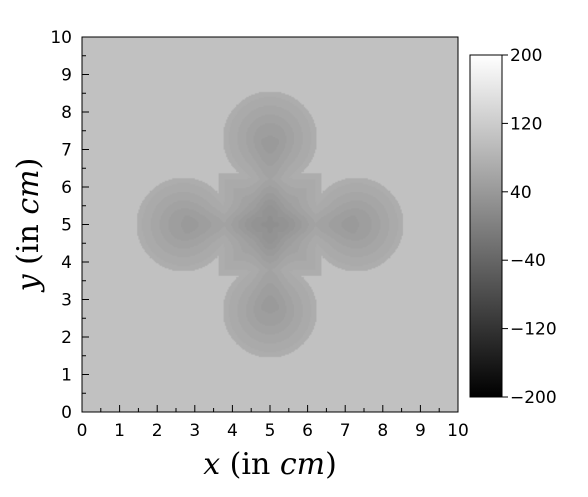  What do you see at coordinates (66, 413) in the screenshot?
I see `y-tick-label: 0` at bounding box center [66, 413].